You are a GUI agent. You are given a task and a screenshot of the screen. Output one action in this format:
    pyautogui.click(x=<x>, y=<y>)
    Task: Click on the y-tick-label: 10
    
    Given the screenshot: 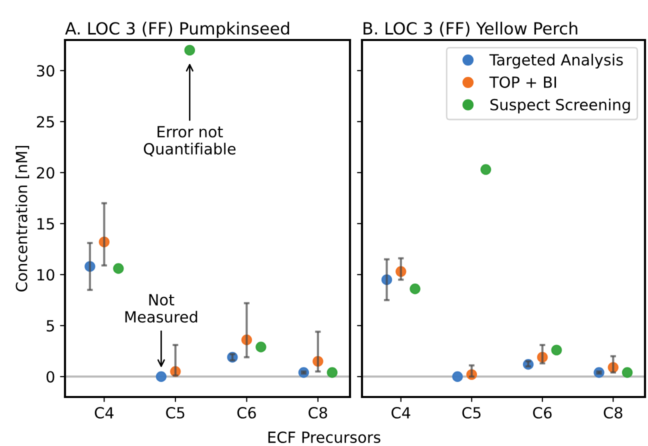 What is the action you would take?
    pyautogui.click(x=46, y=275)
    